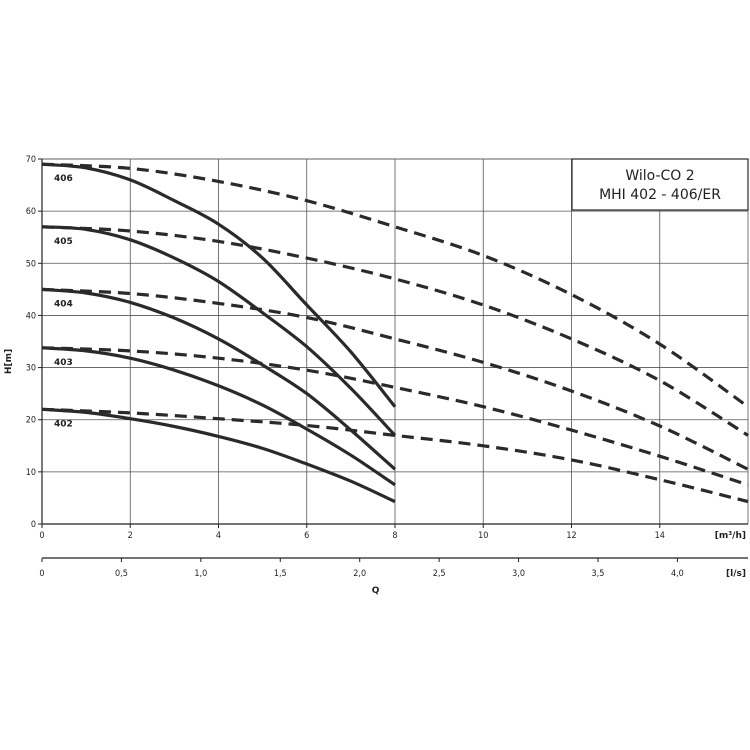  I want to click on x-tick-label-bottom: 4,0, so click(677, 574).